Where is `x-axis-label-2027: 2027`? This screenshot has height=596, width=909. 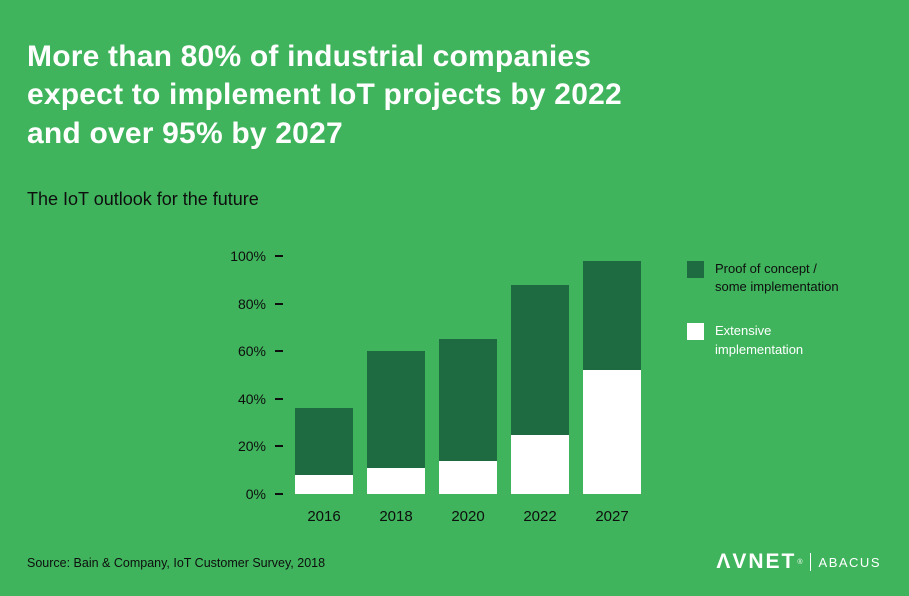 x-axis-label-2027: 2027 is located at coordinates (612, 516).